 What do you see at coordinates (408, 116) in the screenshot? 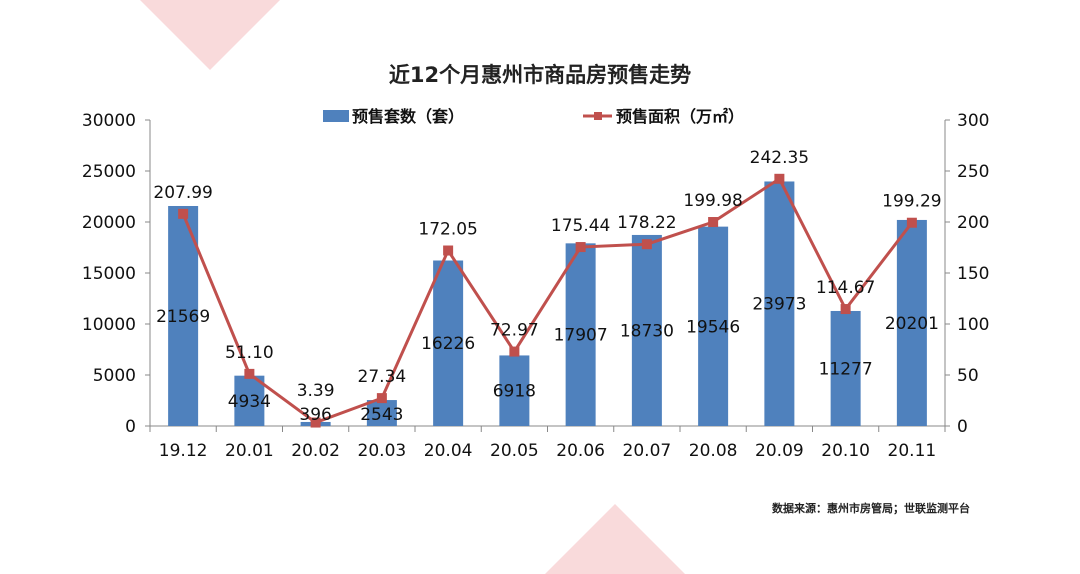
I see `legend-label-bar: 预售套数（套）` at bounding box center [408, 116].